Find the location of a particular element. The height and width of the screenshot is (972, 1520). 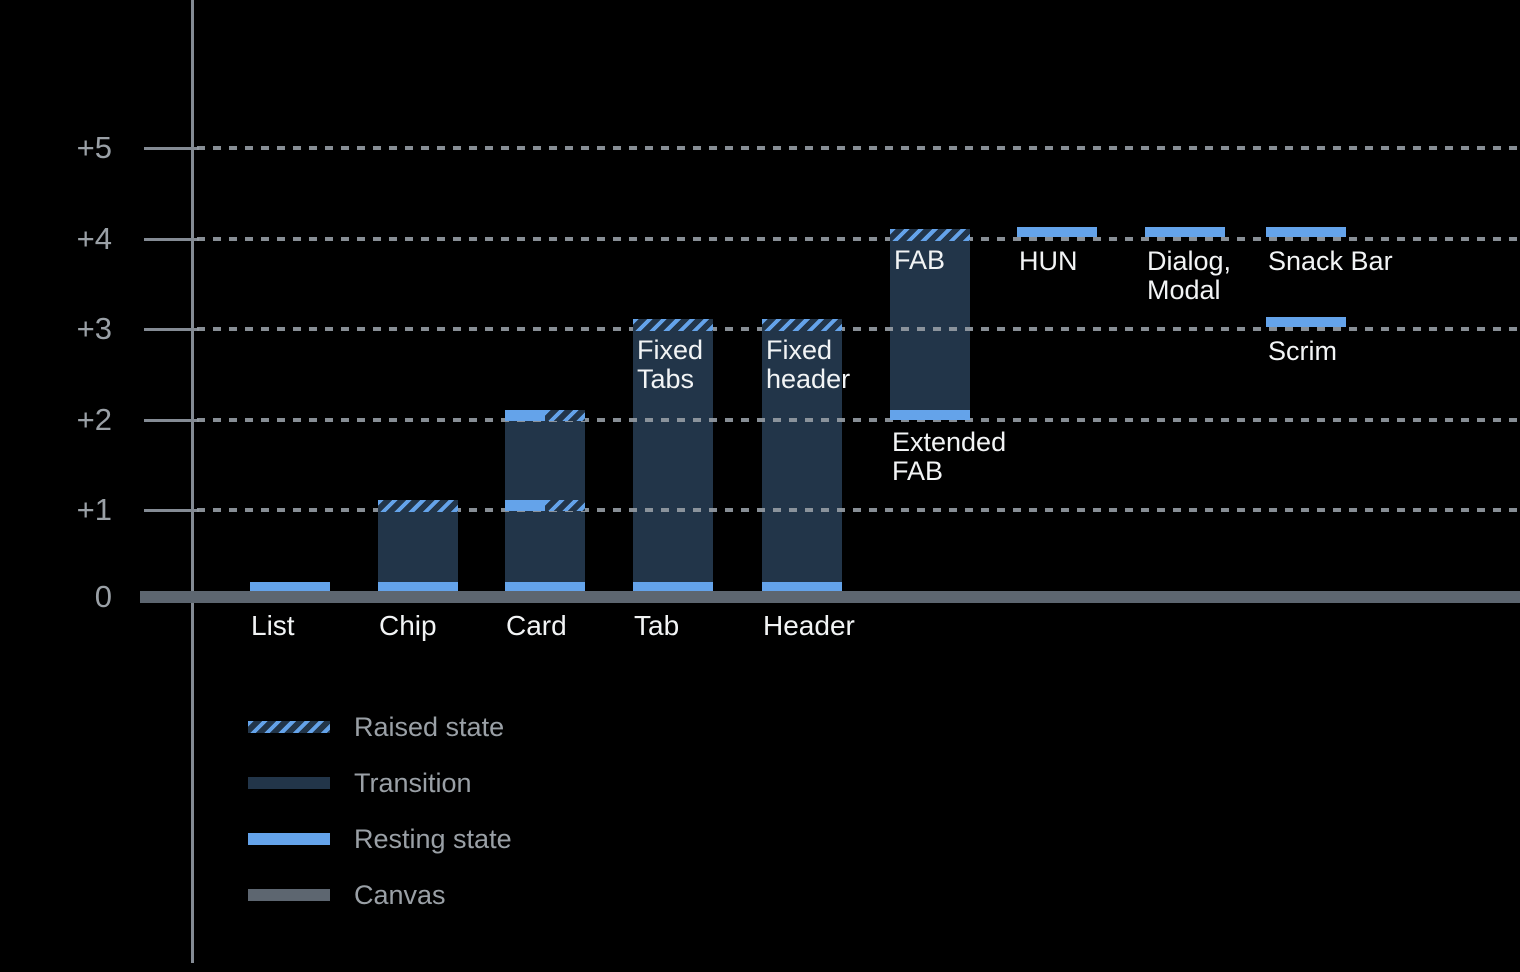

bar-resting-list is located at coordinates (290, 586).